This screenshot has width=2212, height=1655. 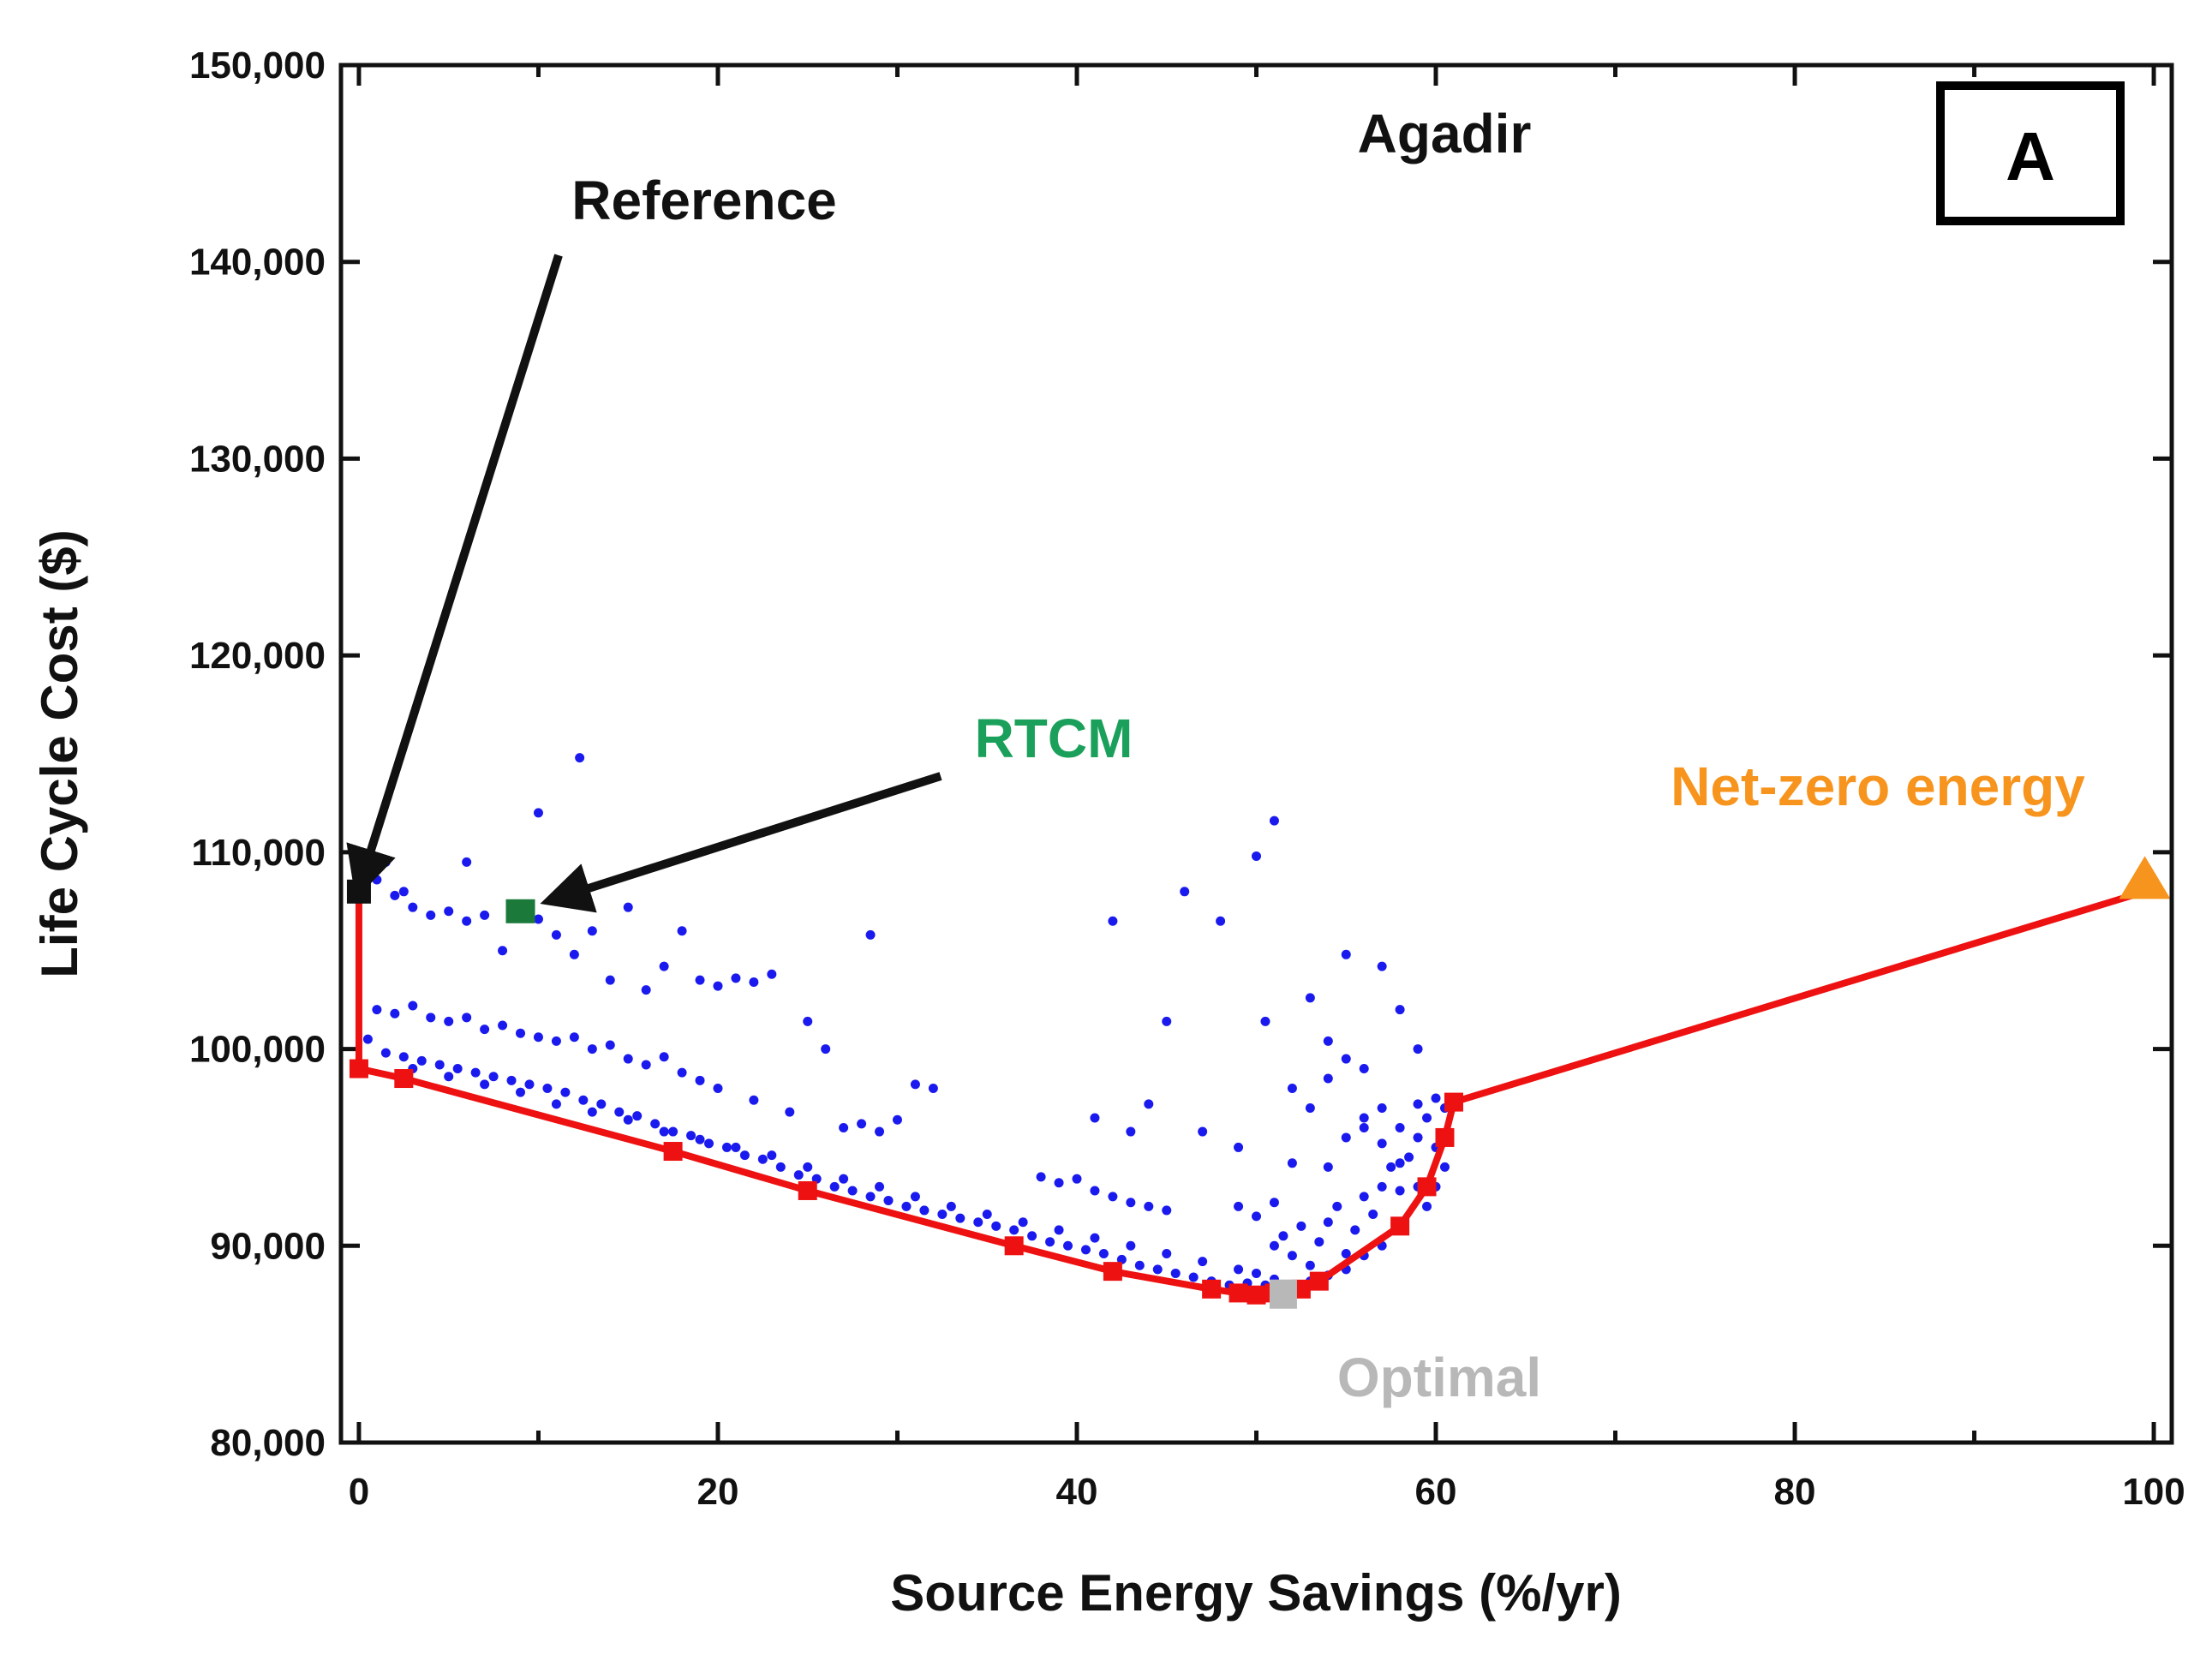 What do you see at coordinates (257, 459) in the screenshot?
I see `y-tick-label: 130,000` at bounding box center [257, 459].